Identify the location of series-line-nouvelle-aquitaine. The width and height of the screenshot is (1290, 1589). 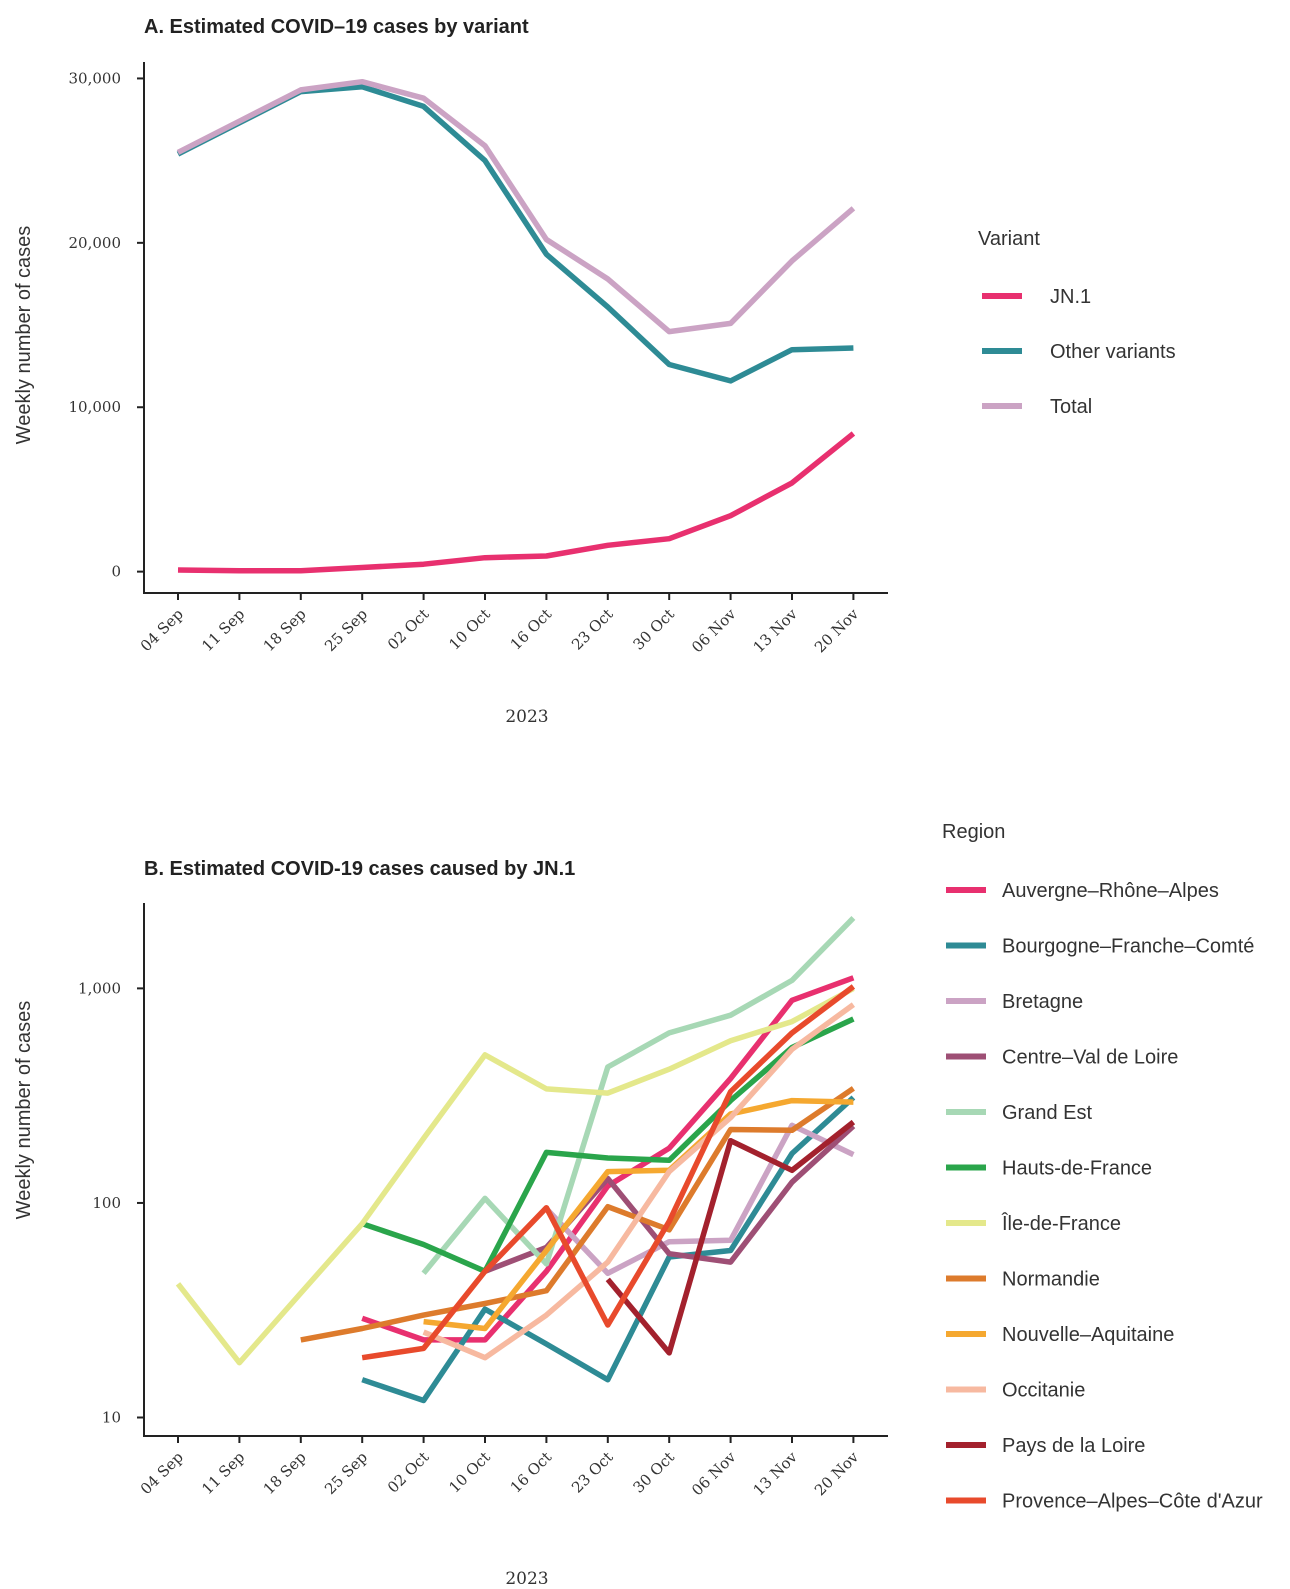
(638, 1214).